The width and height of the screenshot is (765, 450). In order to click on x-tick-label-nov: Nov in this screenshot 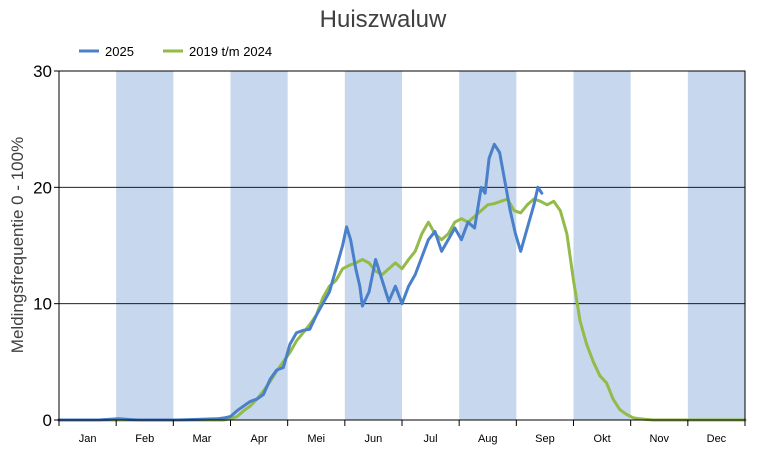, I will do `click(659, 439)`.